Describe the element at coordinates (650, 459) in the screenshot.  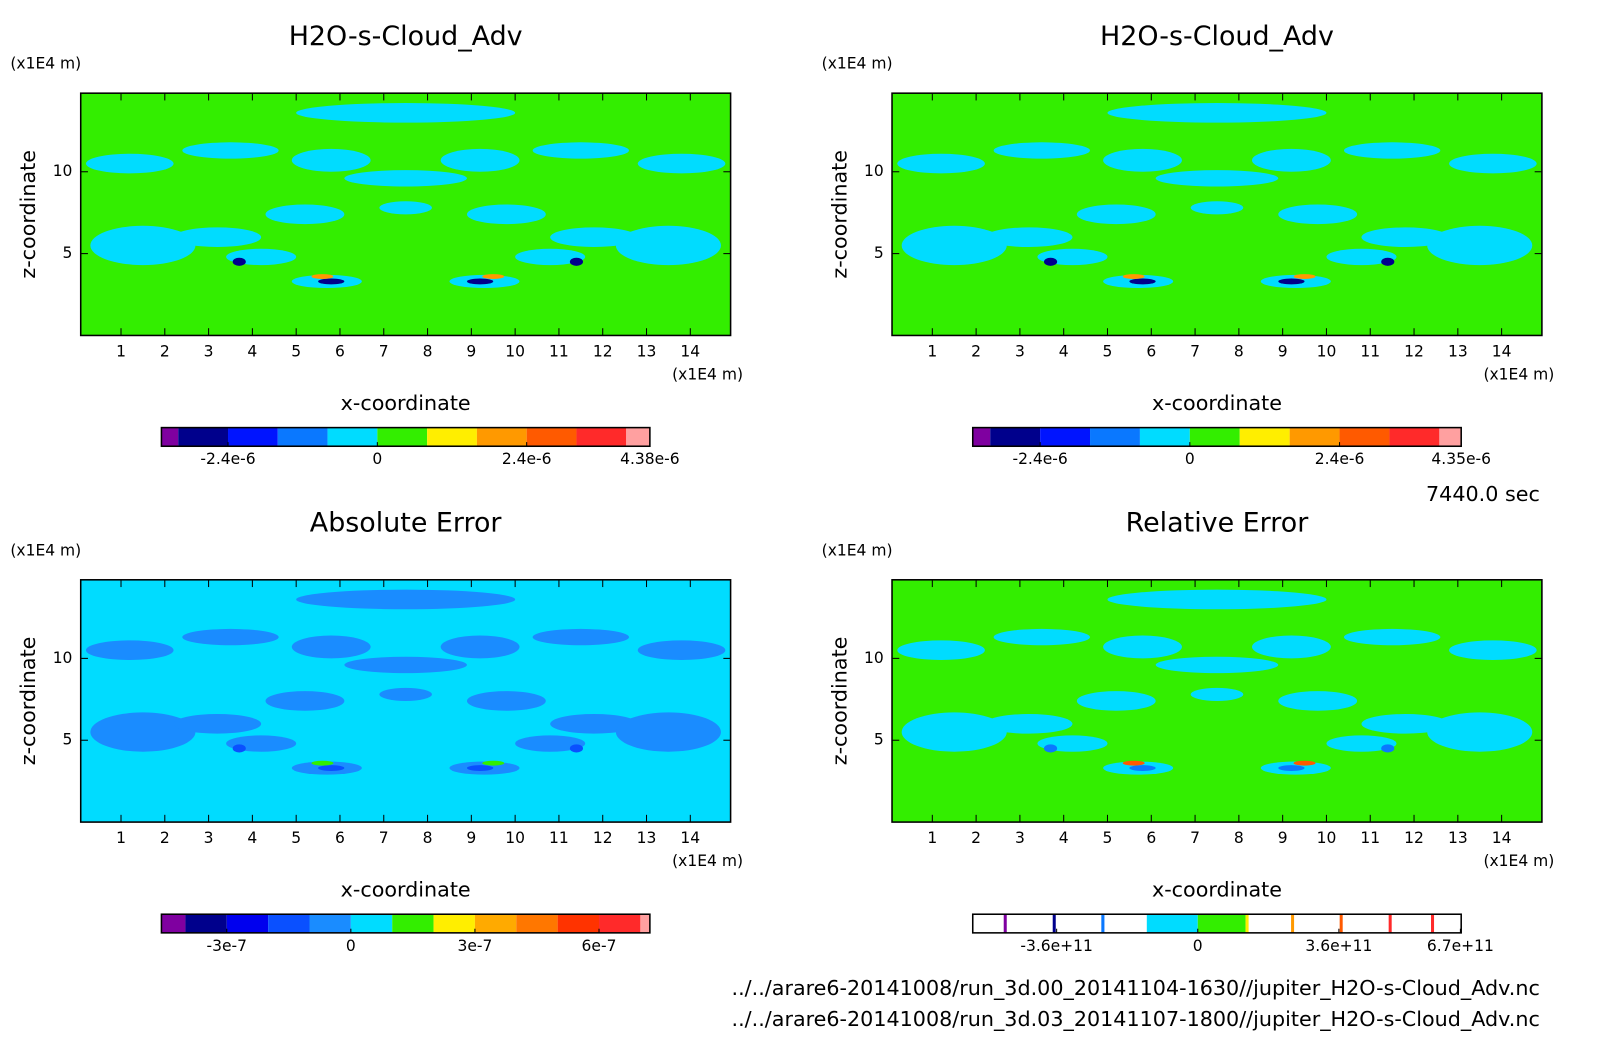
I see `colorbar-tick-label: 4.38e-6` at that location.